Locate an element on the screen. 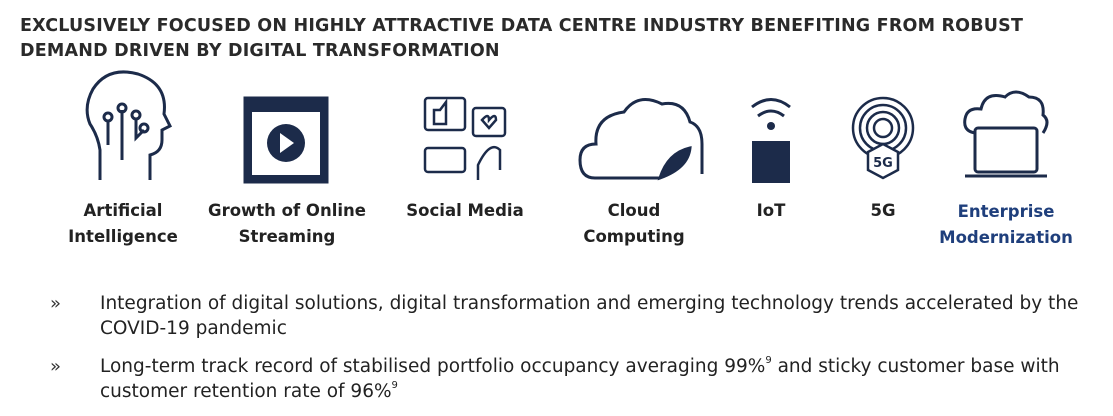  label-line: Cloud is located at coordinates (634, 210).